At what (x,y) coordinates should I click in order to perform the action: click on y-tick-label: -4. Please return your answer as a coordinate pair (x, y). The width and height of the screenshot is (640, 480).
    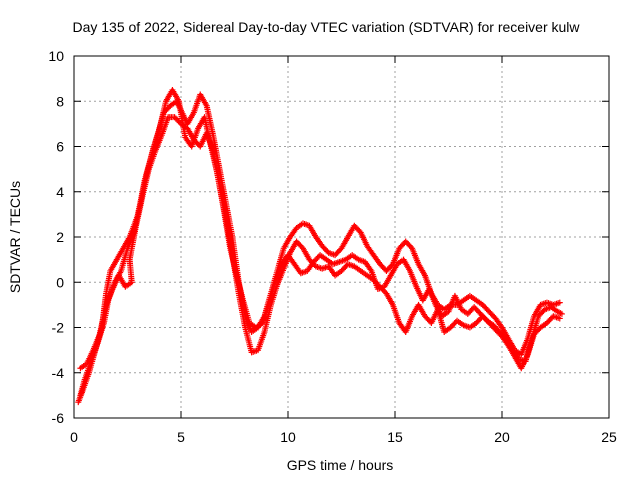
    Looking at the image, I should click on (58, 373).